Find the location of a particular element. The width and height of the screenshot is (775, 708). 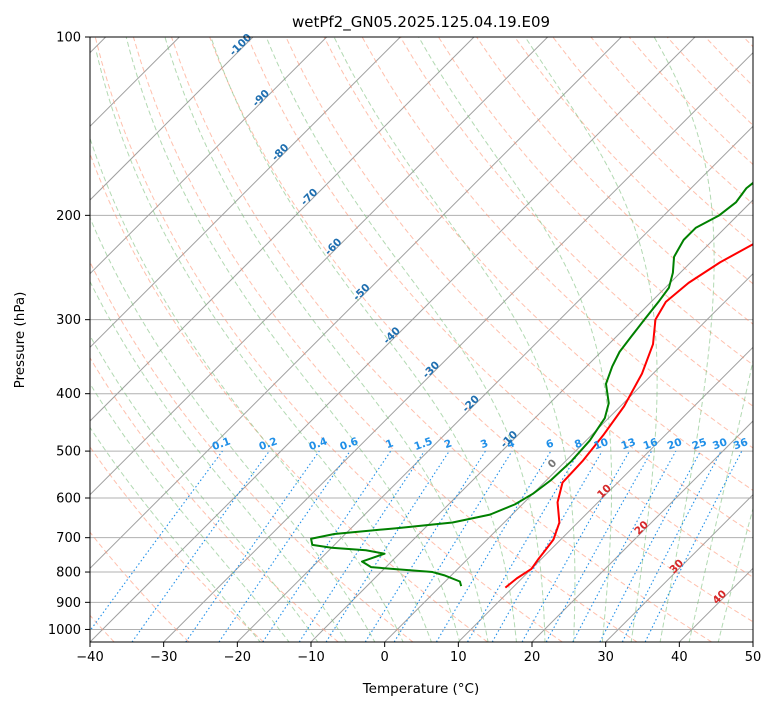

y-tick-label: 600 is located at coordinates (68, 499).